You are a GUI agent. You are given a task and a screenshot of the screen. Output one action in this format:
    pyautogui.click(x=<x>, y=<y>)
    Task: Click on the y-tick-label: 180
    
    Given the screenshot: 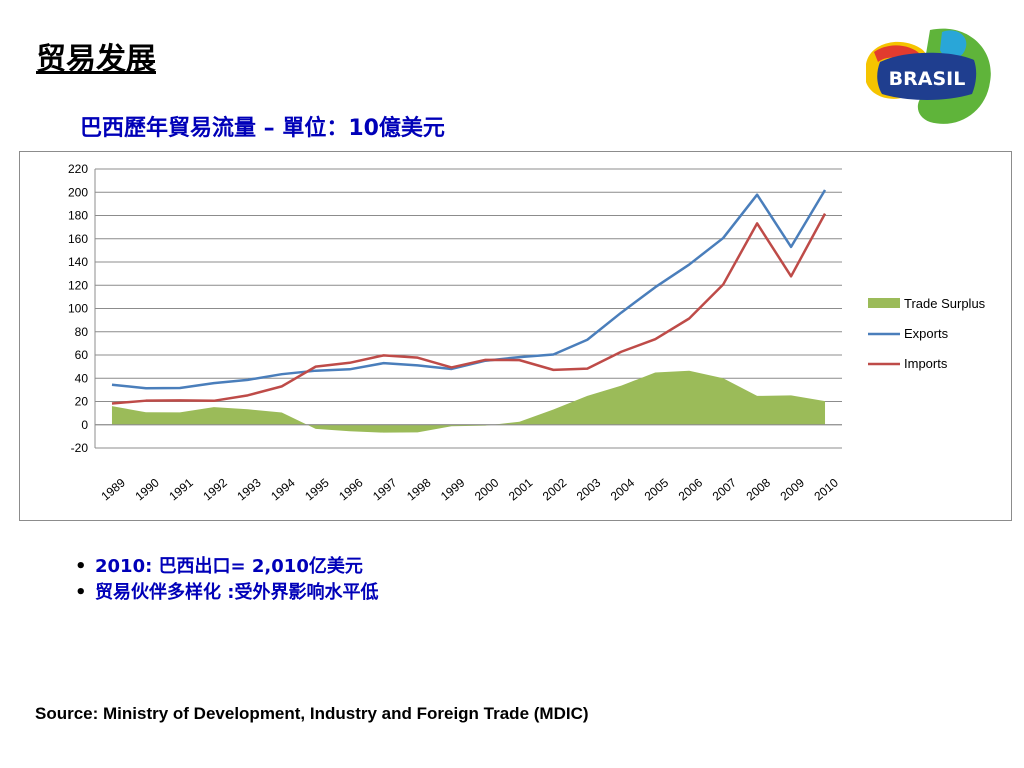 What is the action you would take?
    pyautogui.click(x=78, y=216)
    